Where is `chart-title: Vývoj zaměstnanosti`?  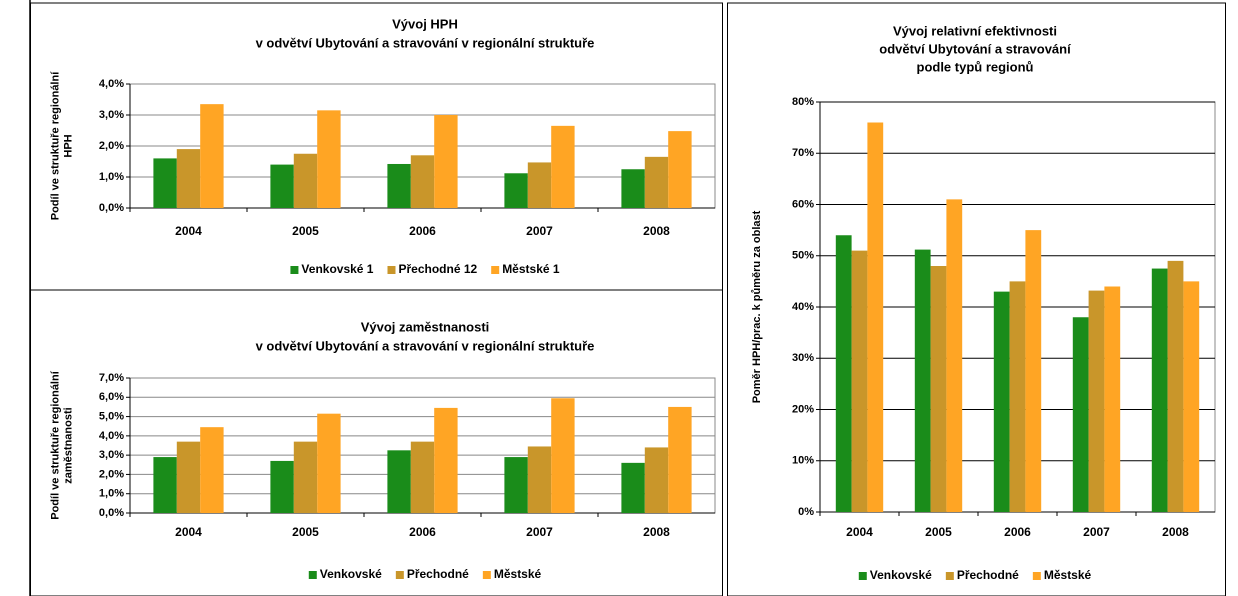 chart-title: Vývoj zaměstnanosti is located at coordinates (425, 326).